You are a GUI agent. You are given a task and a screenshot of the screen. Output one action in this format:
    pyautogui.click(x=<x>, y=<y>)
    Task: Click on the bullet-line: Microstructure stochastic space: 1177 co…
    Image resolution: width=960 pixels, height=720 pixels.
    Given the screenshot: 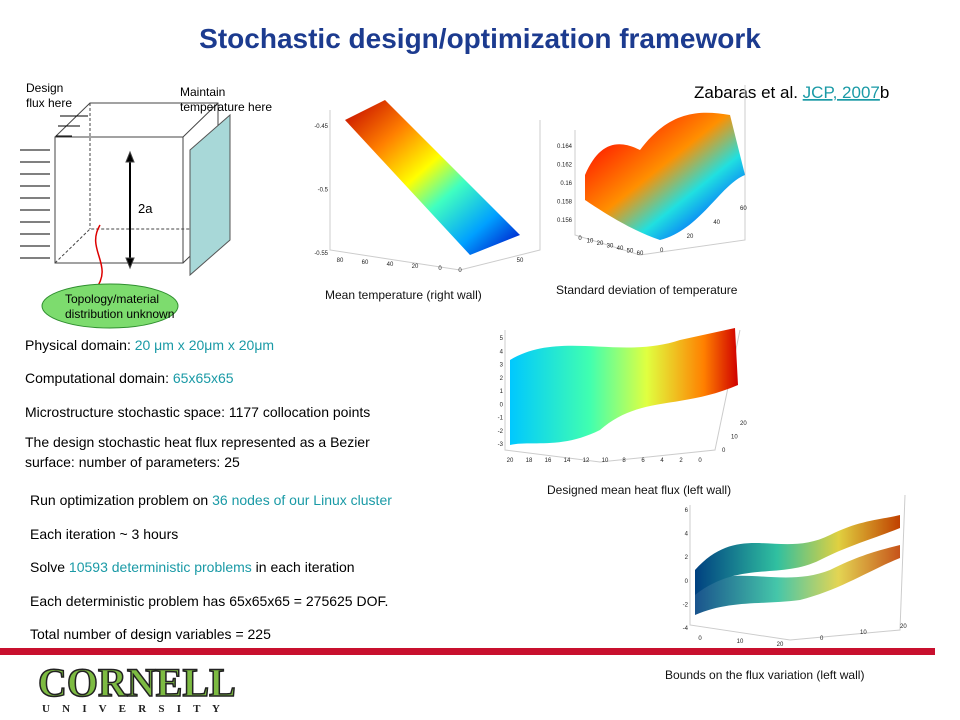 What is the action you would take?
    pyautogui.click(x=197, y=412)
    